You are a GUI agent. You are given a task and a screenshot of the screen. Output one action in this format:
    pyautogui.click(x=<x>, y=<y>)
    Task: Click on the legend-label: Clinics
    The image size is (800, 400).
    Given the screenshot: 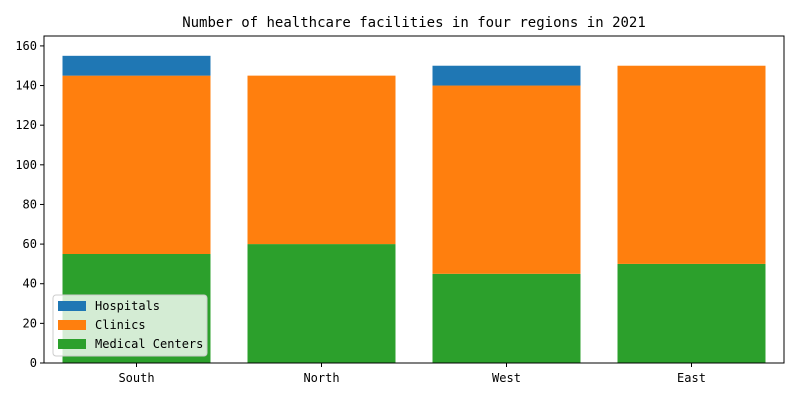 What is the action you would take?
    pyautogui.click(x=120, y=325)
    